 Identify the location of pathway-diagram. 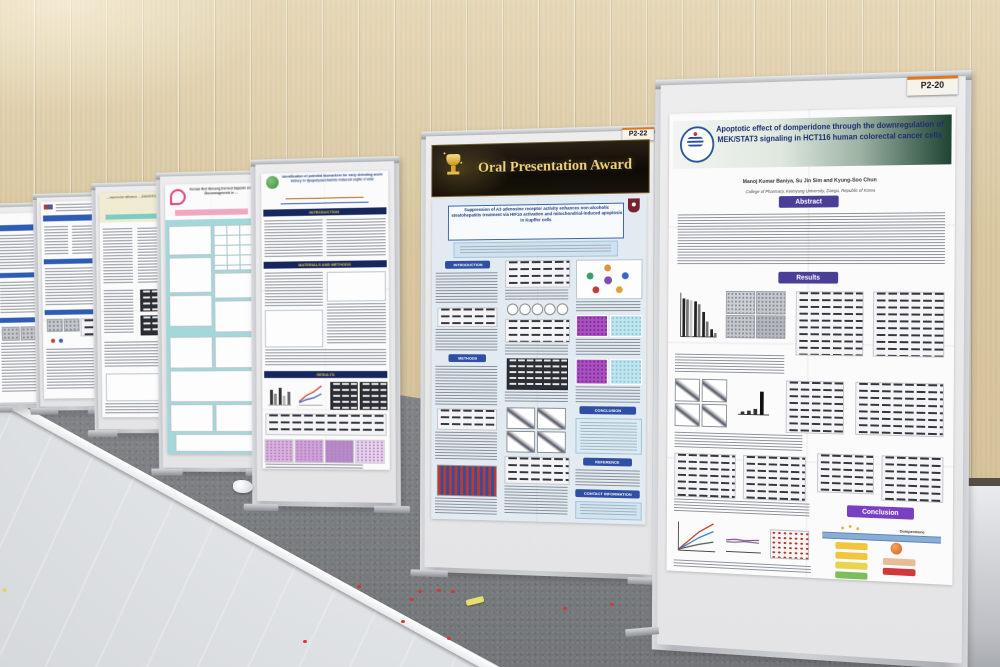
(609, 279).